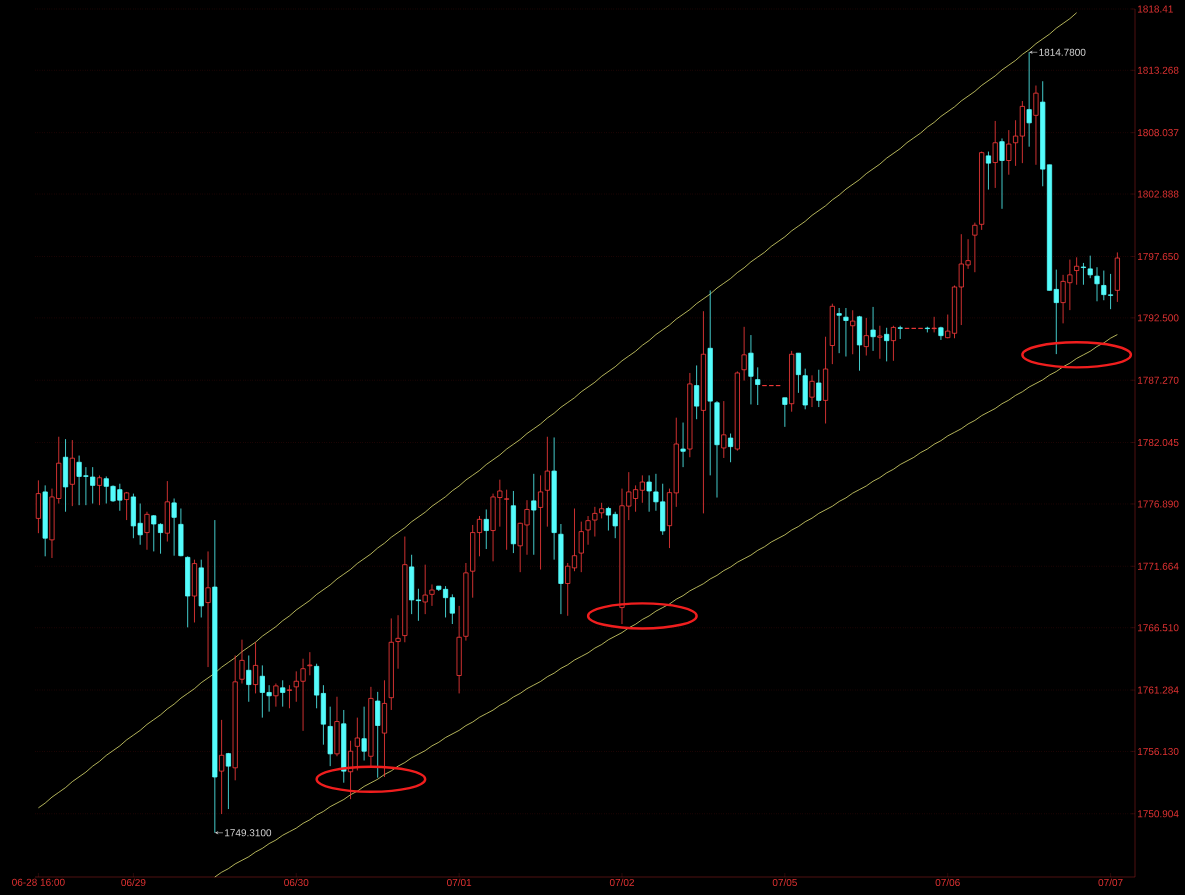 The image size is (1185, 895). What do you see at coordinates (1158, 814) in the screenshot?
I see `y-tick-label: 1750.904` at bounding box center [1158, 814].